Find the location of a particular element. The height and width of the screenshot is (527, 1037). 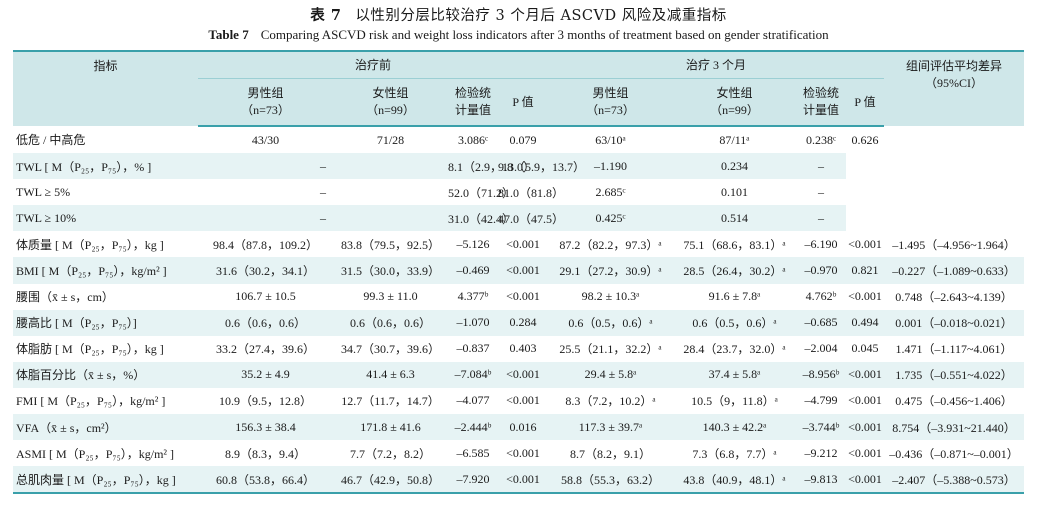

header-male-label: 男性组 is located at coordinates (610, 93).